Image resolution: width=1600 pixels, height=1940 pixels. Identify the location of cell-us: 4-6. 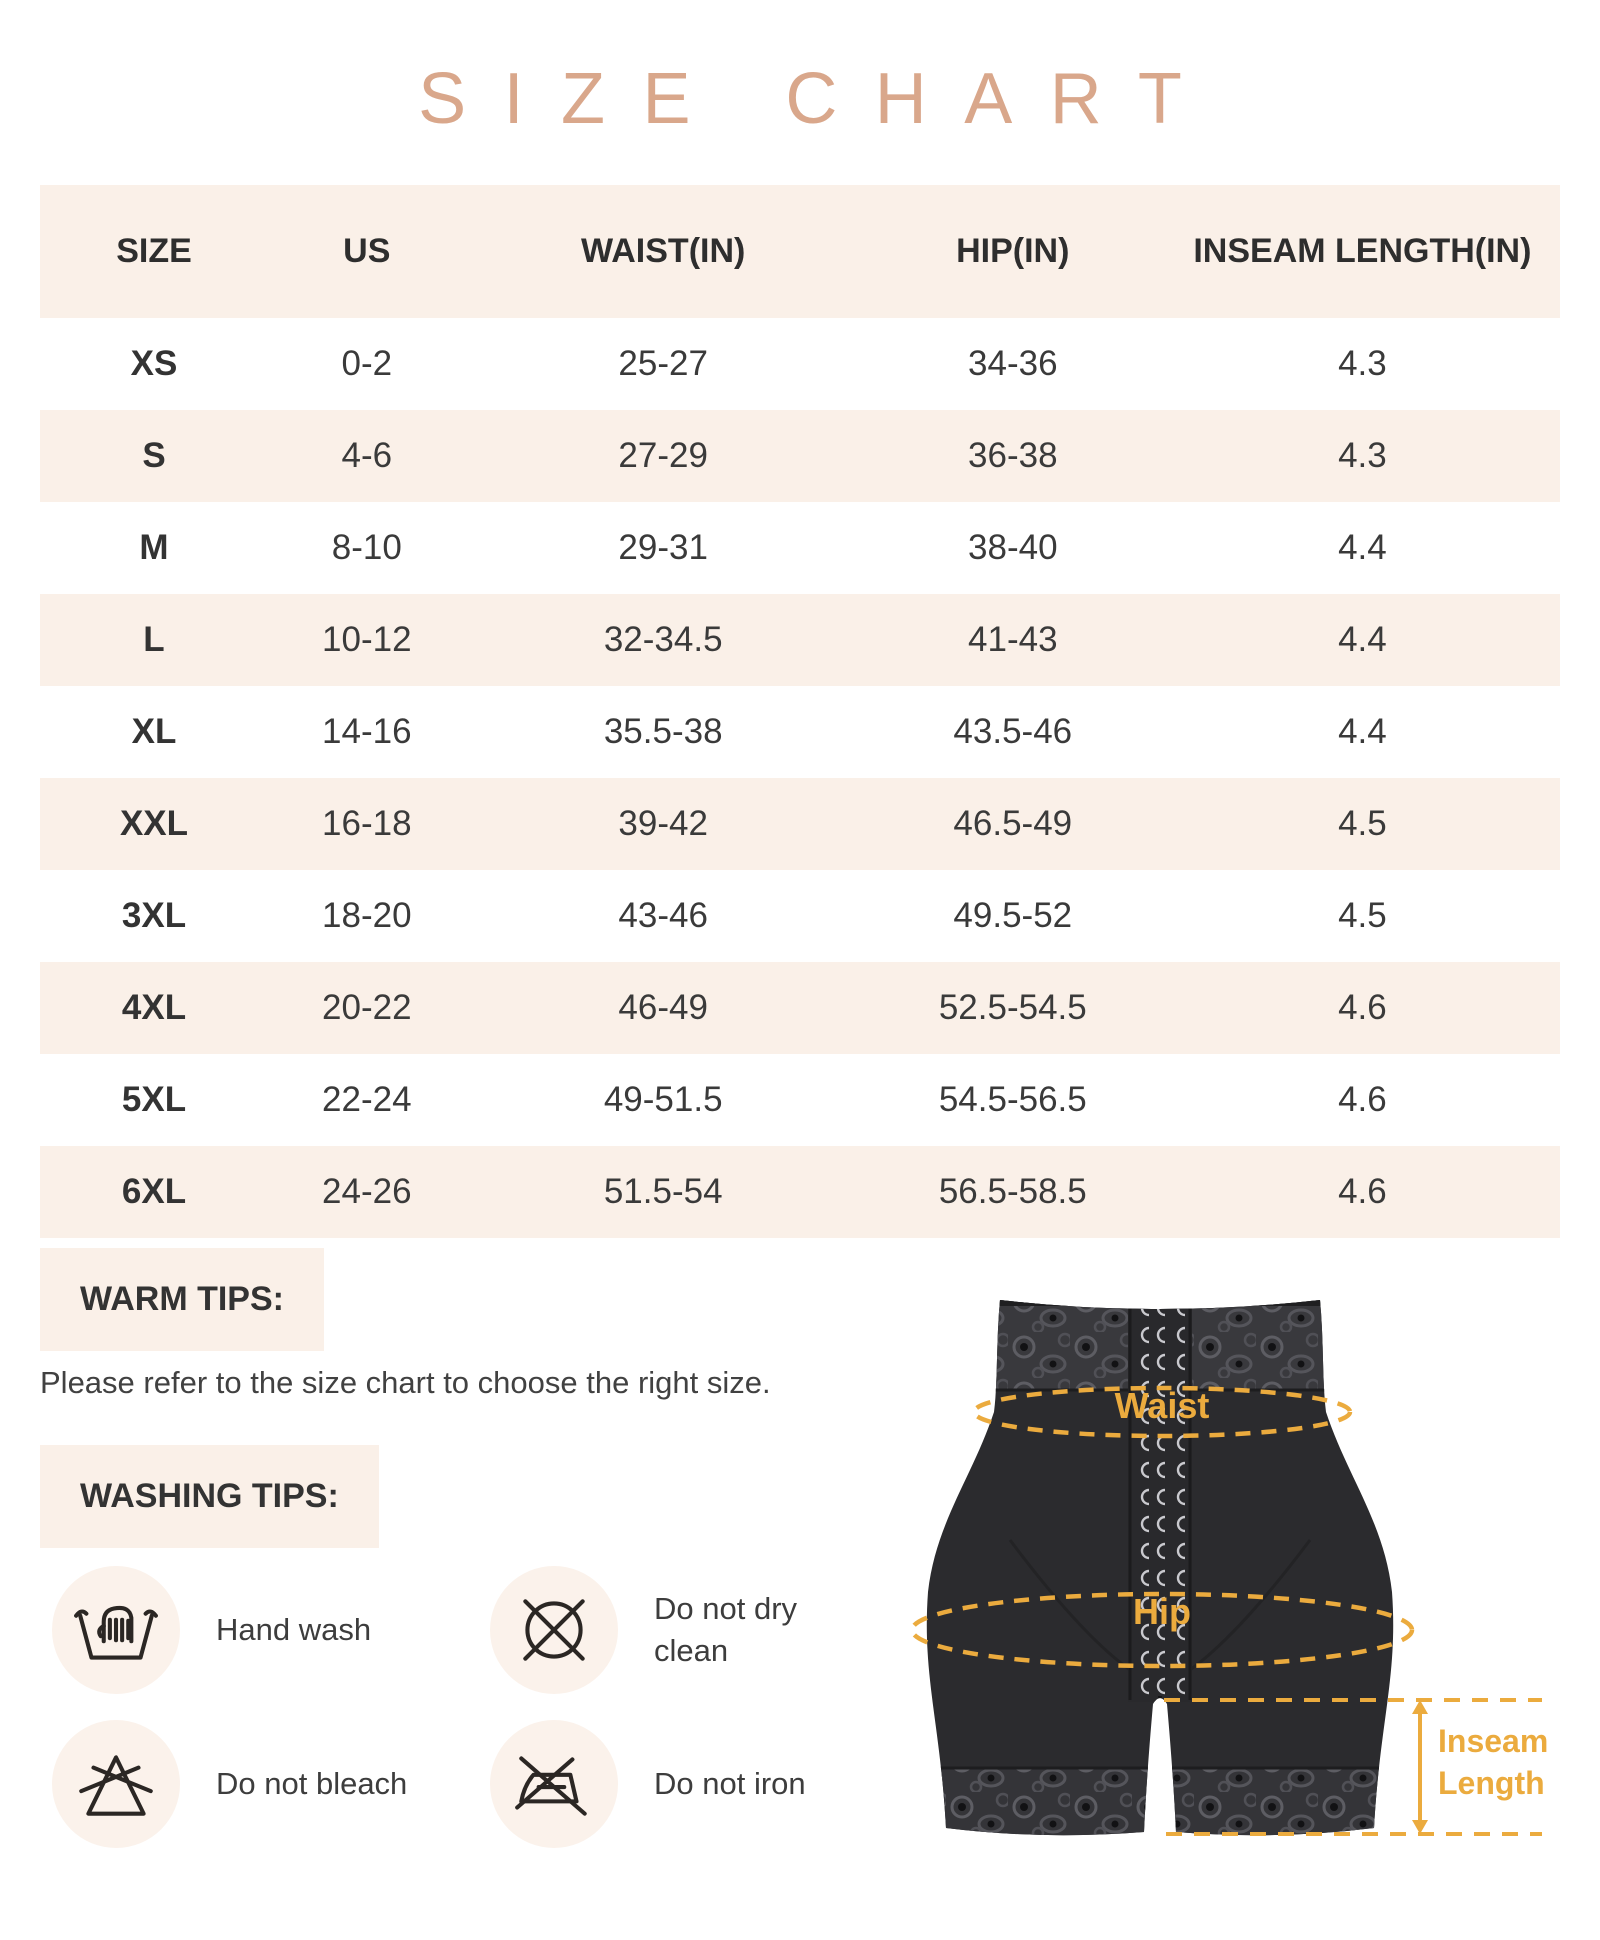
(367, 455).